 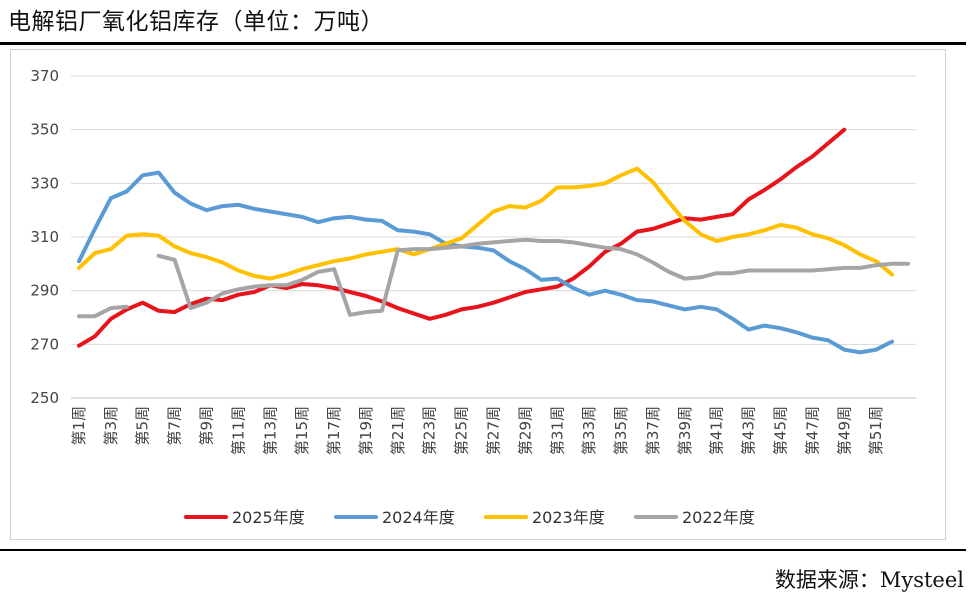 I want to click on x-tick-label: 第39周, so click(x=685, y=430).